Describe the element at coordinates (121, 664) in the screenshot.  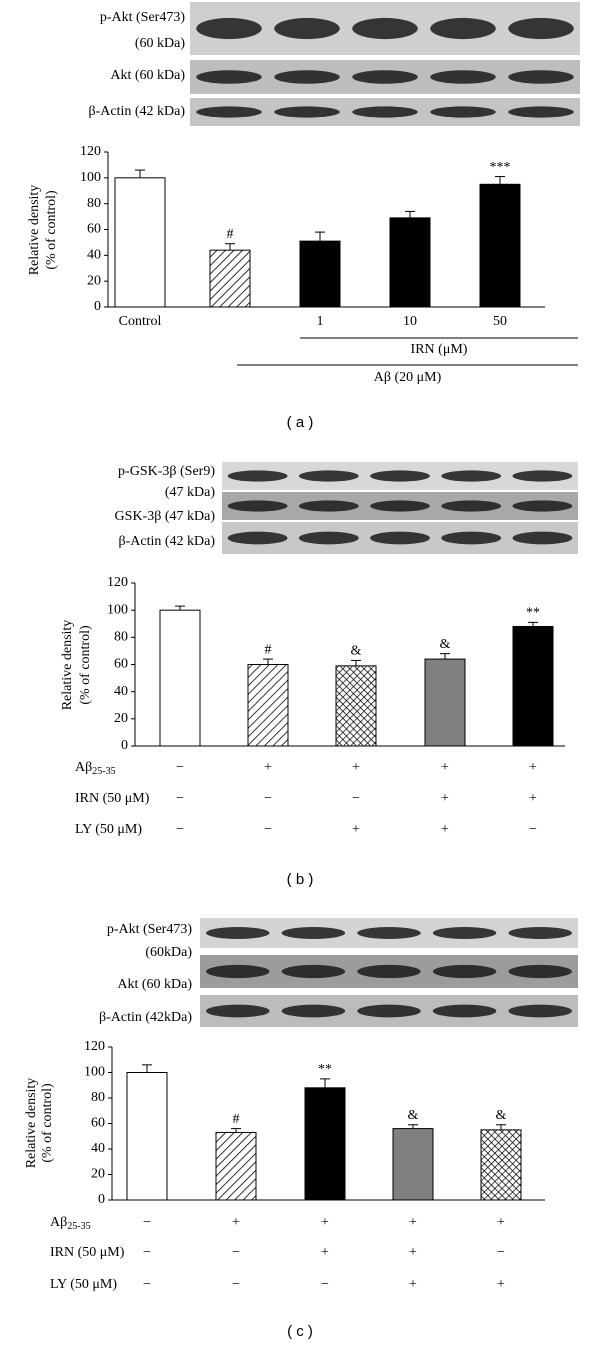
I see `y-tick-label: 60` at that location.